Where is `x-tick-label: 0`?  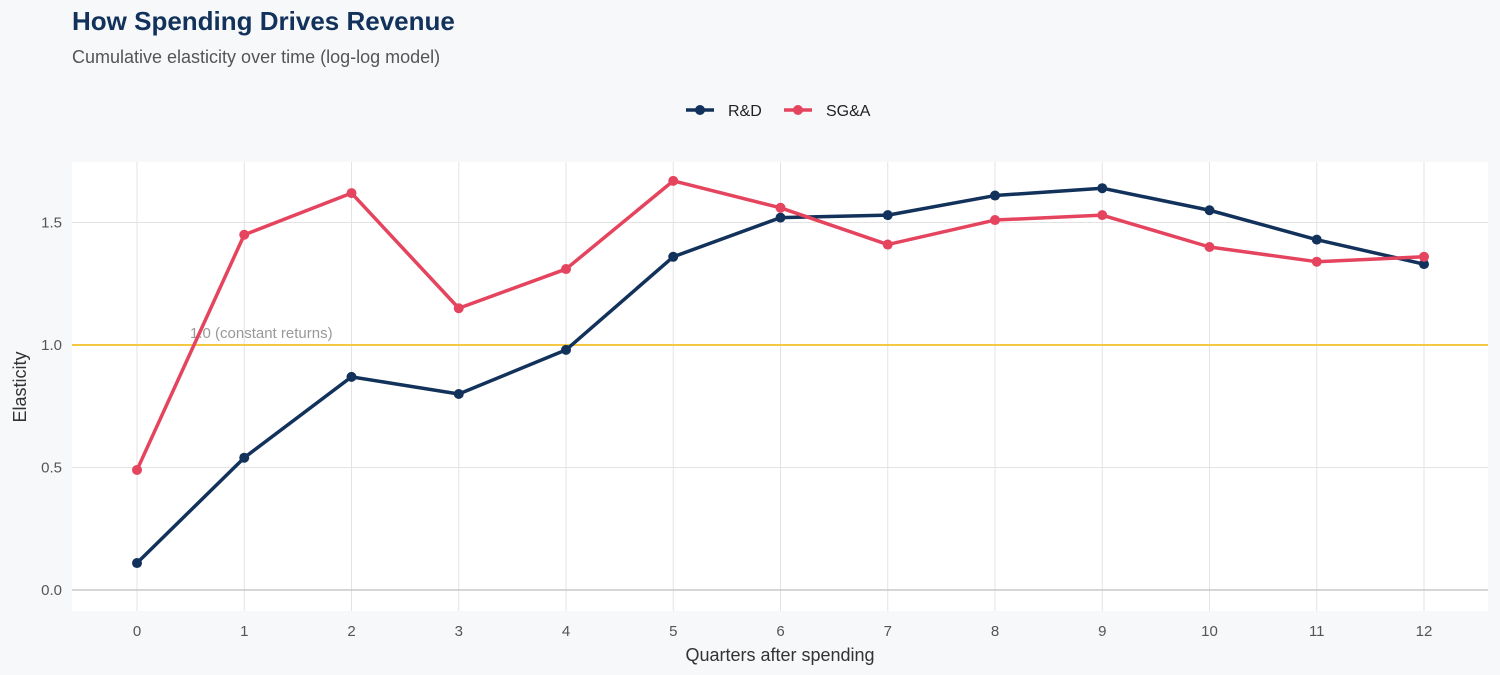
x-tick-label: 0 is located at coordinates (137, 631).